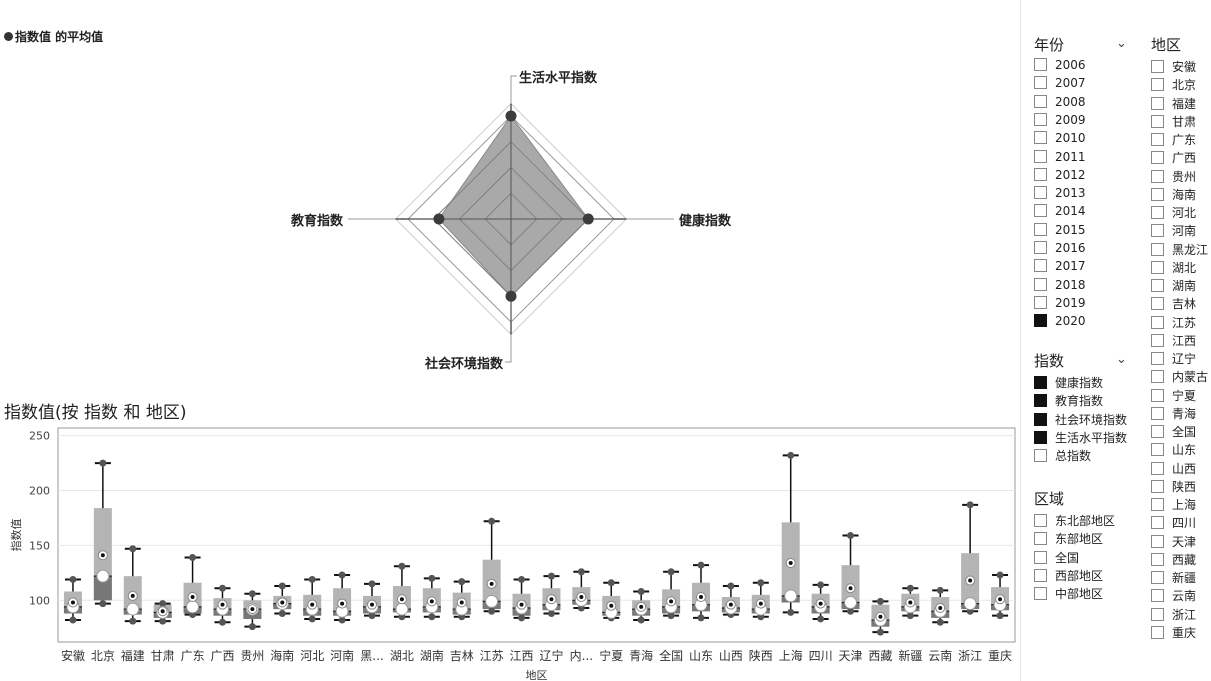  I want to click on region-slicer-item: 广东, so click(1173, 140).